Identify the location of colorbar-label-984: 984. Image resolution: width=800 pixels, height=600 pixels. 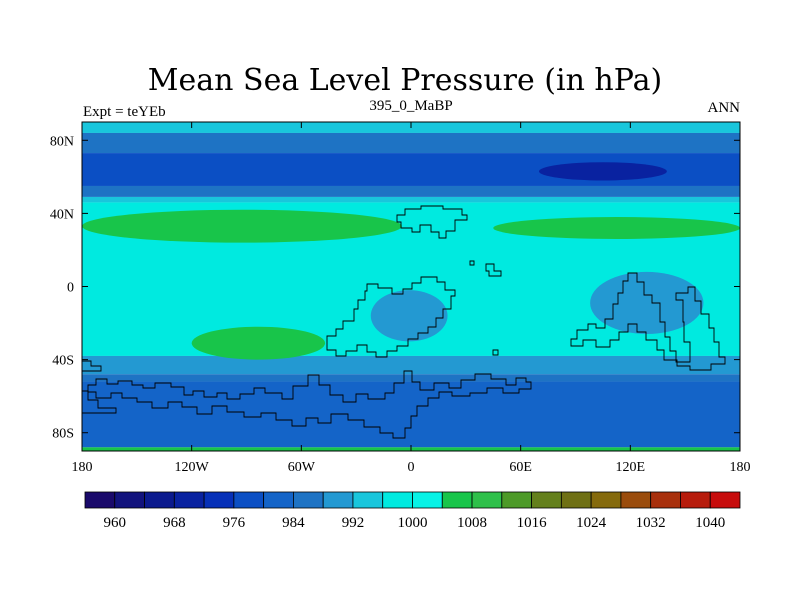
(293, 523).